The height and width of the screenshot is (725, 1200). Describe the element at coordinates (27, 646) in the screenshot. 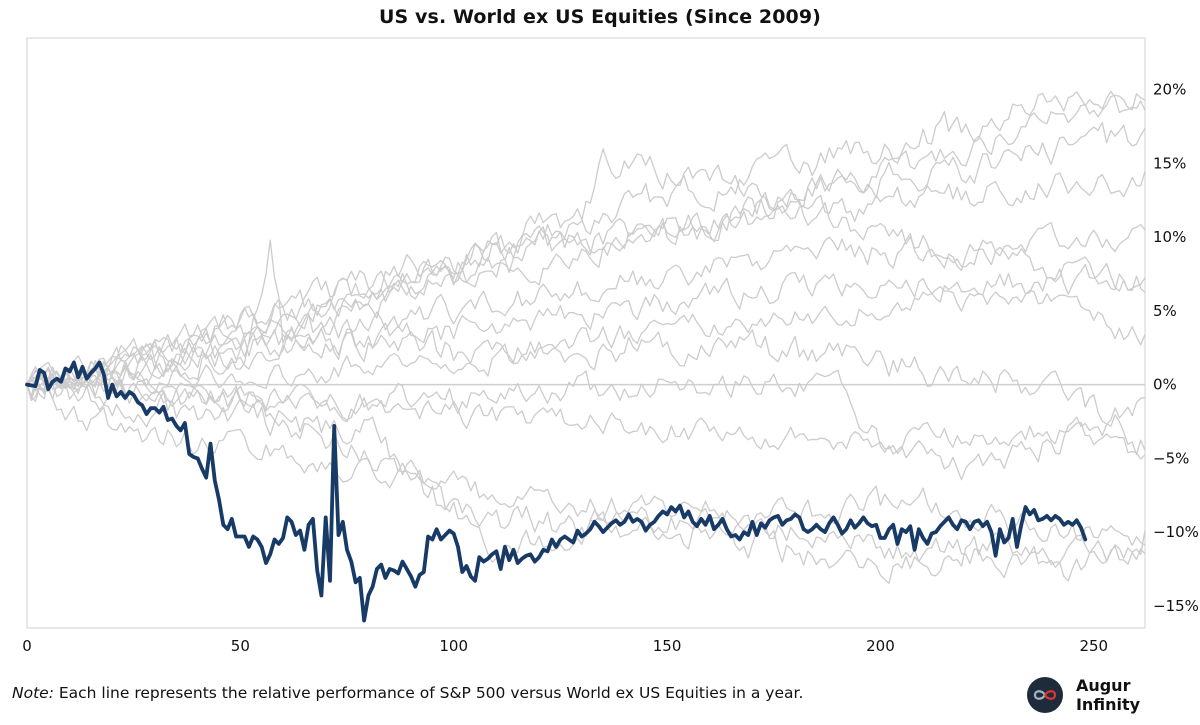

I see `x-tick-label: 0` at that location.